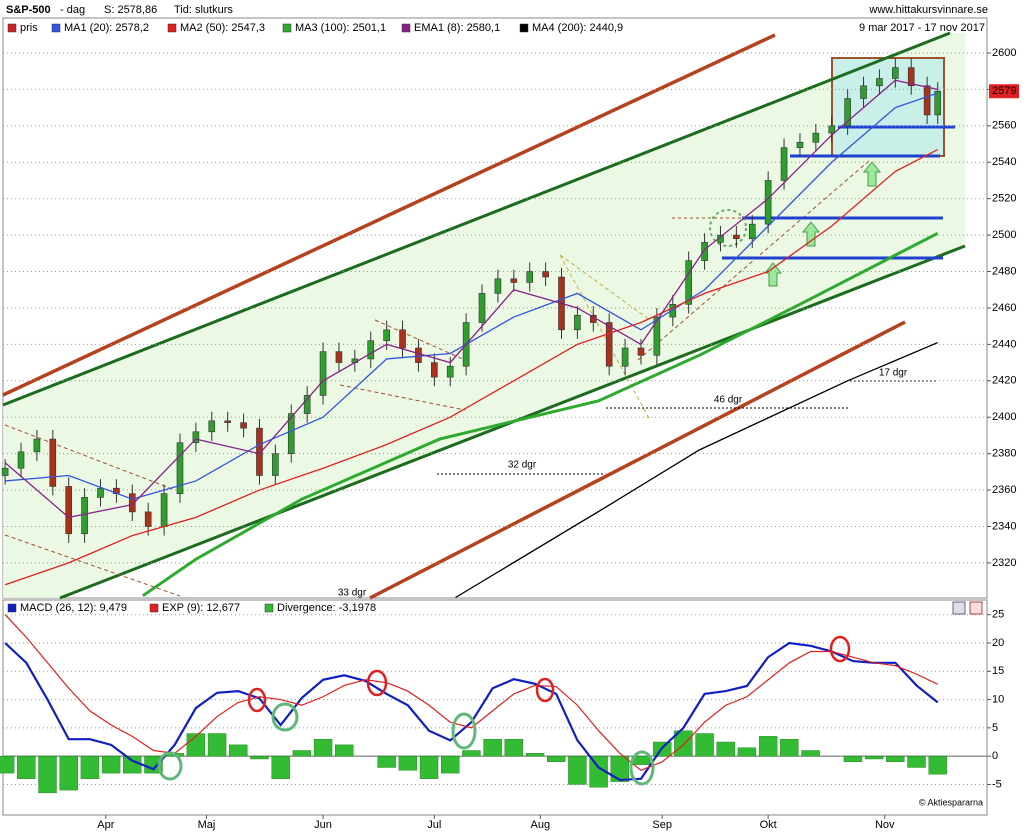  What do you see at coordinates (995, 756) in the screenshot?
I see `y-tick-label: 0` at bounding box center [995, 756].